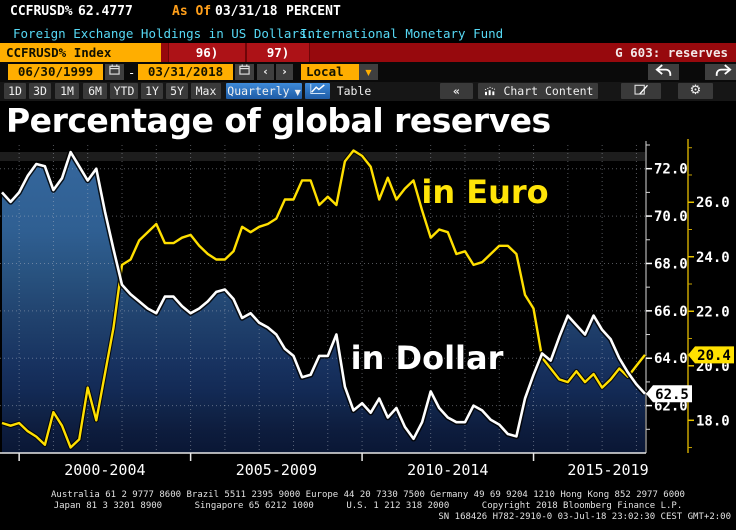 Image resolution: width=736 pixels, height=530 pixels. I want to click on period-button-max: Max, so click(206, 91).